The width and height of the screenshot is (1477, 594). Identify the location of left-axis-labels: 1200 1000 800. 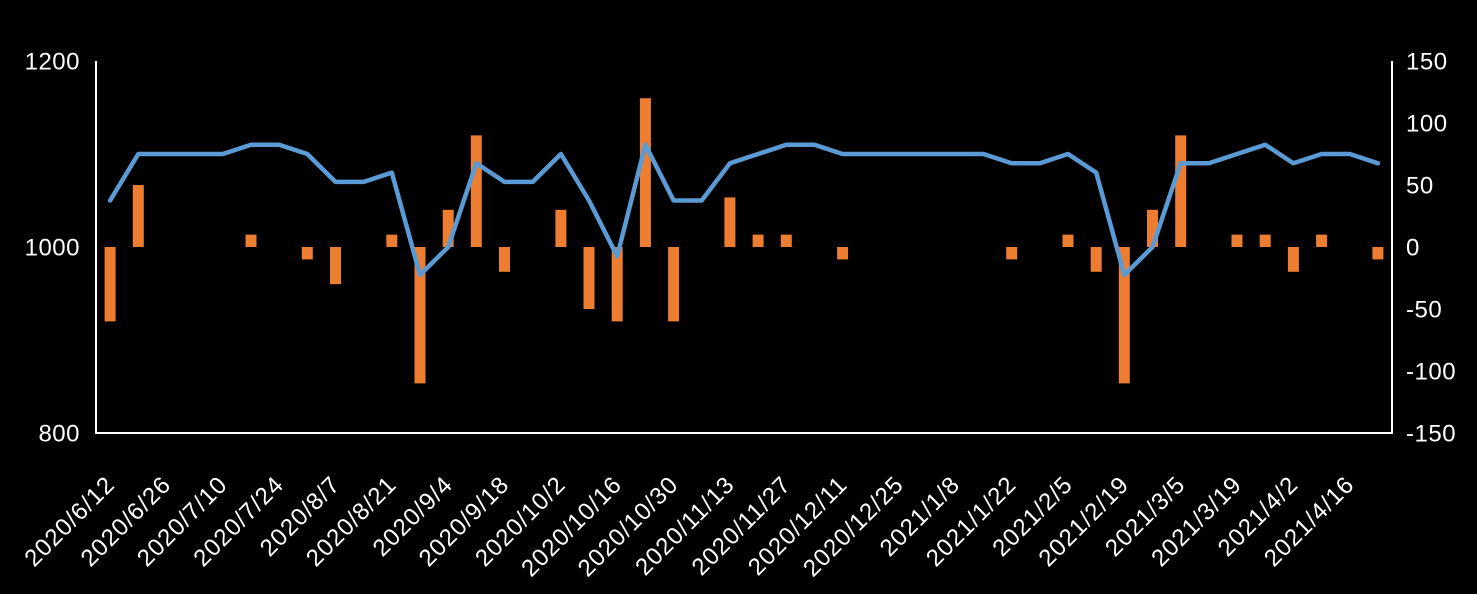
(52, 247).